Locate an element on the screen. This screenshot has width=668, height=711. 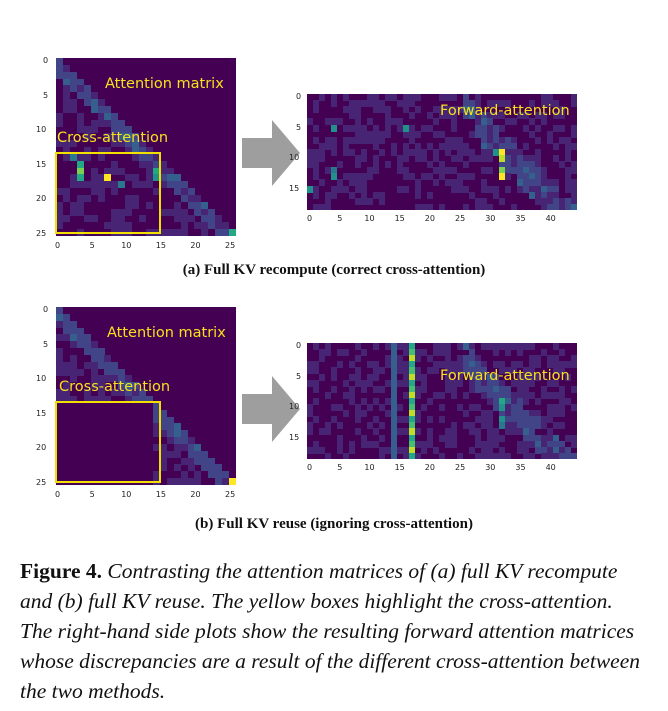
y-tick-label: 10 is located at coordinates (294, 157).